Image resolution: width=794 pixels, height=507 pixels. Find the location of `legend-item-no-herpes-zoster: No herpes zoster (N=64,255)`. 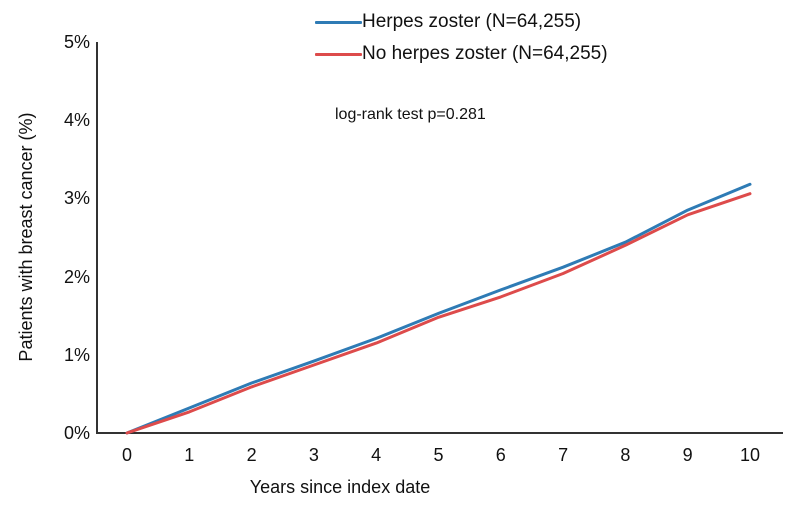

legend-item-no-herpes-zoster: No herpes zoster (N=64,255) is located at coordinates (461, 54).